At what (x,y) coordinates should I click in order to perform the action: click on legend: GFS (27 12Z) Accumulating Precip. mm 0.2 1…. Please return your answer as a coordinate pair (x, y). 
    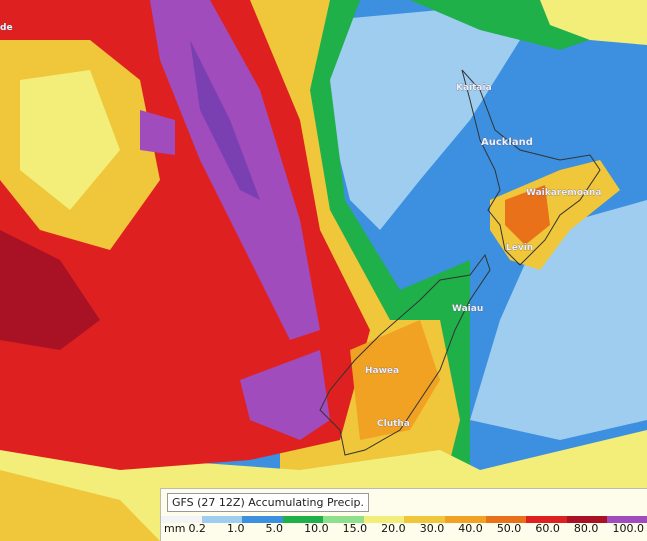
    Looking at the image, I should click on (403, 514).